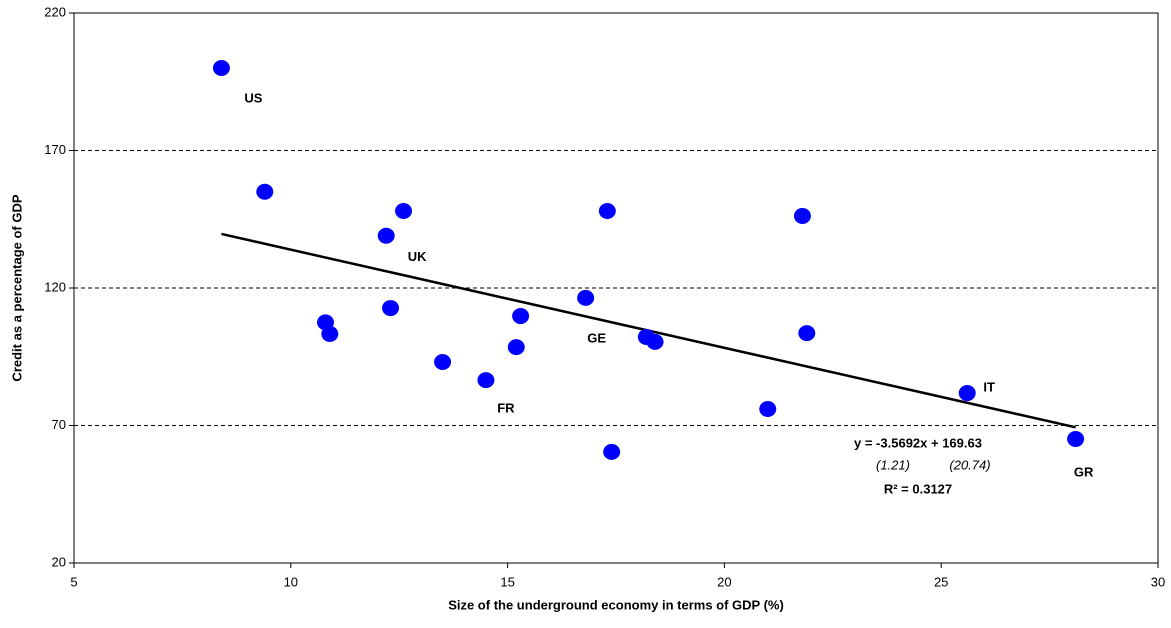  What do you see at coordinates (507, 581) in the screenshot?
I see `x-tick-label: 15` at bounding box center [507, 581].